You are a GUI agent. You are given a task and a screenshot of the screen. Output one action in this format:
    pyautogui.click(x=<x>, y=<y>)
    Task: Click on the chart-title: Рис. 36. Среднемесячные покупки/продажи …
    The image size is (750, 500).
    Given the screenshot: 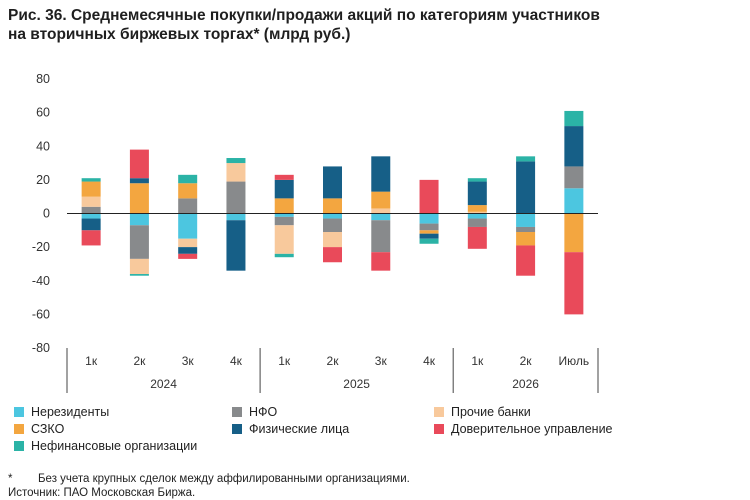 What is the action you would take?
    pyautogui.click(x=373, y=25)
    